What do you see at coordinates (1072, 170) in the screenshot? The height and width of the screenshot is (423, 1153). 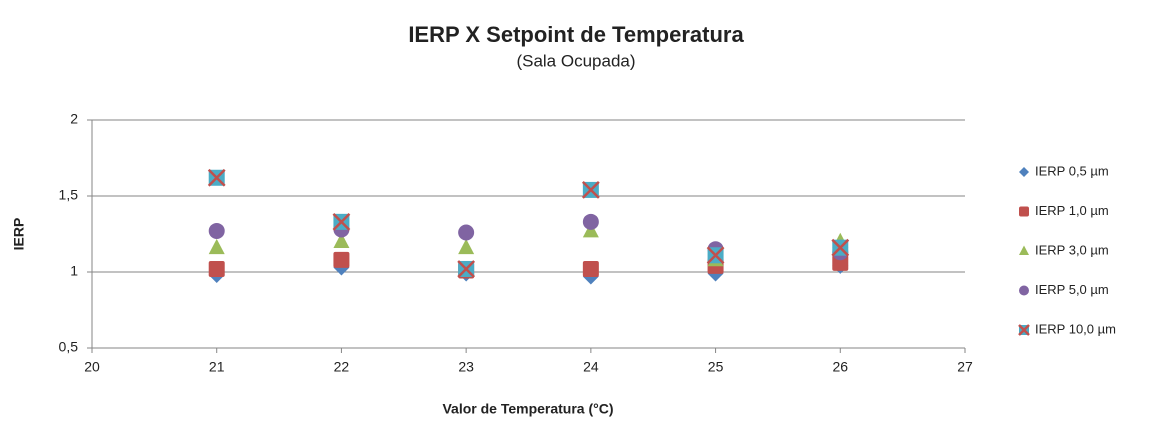 I see `legend-label: IERP 0,5 µm` at bounding box center [1072, 170].